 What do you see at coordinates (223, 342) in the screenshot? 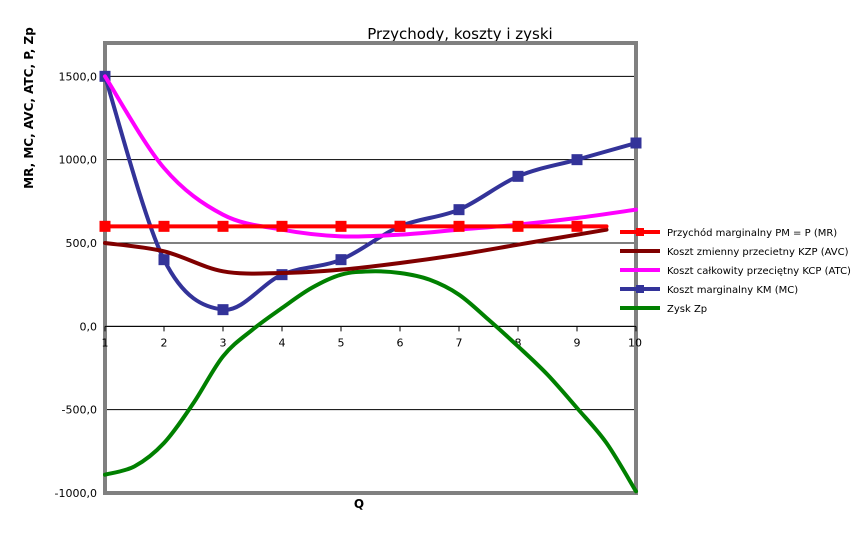
I see `x-tick-label: 3` at bounding box center [223, 342].